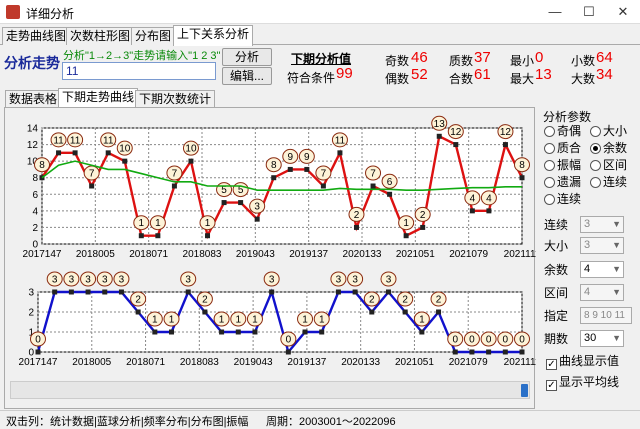 Image resolution: width=640 pixels, height=429 pixels. I want to click on y-tick-label: 6, so click(35, 195).